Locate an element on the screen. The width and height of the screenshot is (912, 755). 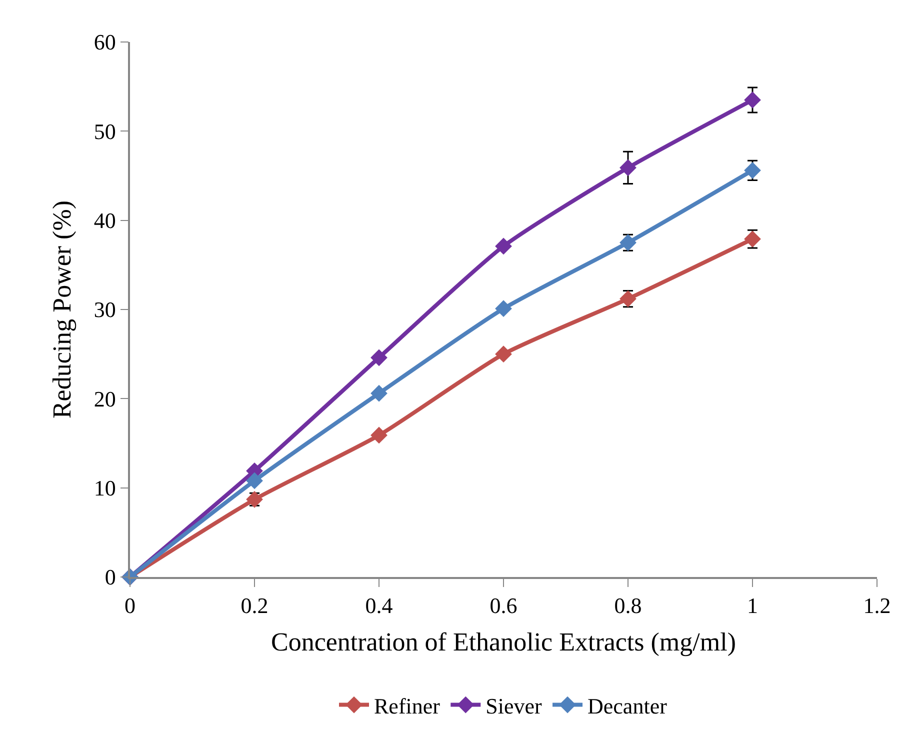
x-axis-title: Concentration of Ethanolic Extracts (mg/ml) is located at coordinates (503, 641).